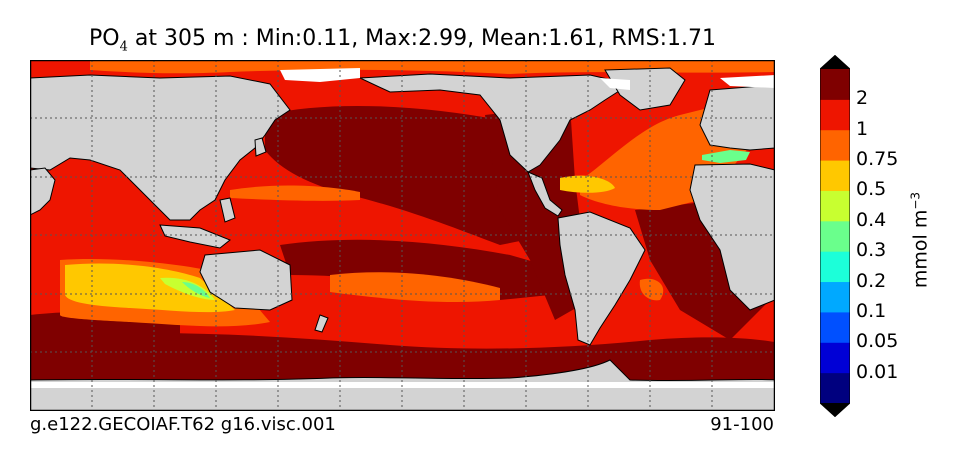 Image resolution: width=964 pixels, height=466 pixels. What do you see at coordinates (920, 249) in the screenshot?
I see `unit-base: mmol m` at bounding box center [920, 249].